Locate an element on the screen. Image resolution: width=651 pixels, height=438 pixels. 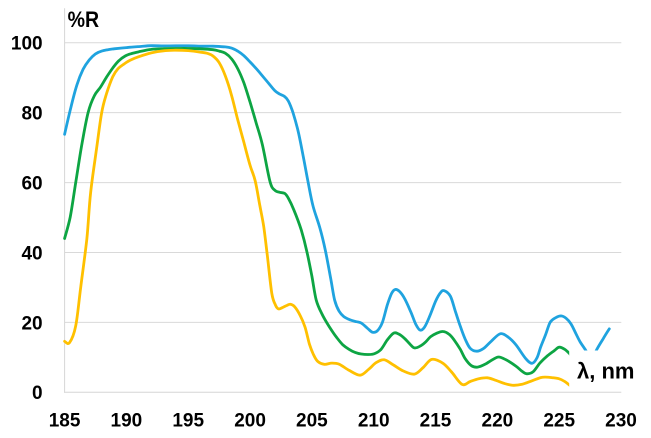
svg-text: 200 is located at coordinates (250, 421).